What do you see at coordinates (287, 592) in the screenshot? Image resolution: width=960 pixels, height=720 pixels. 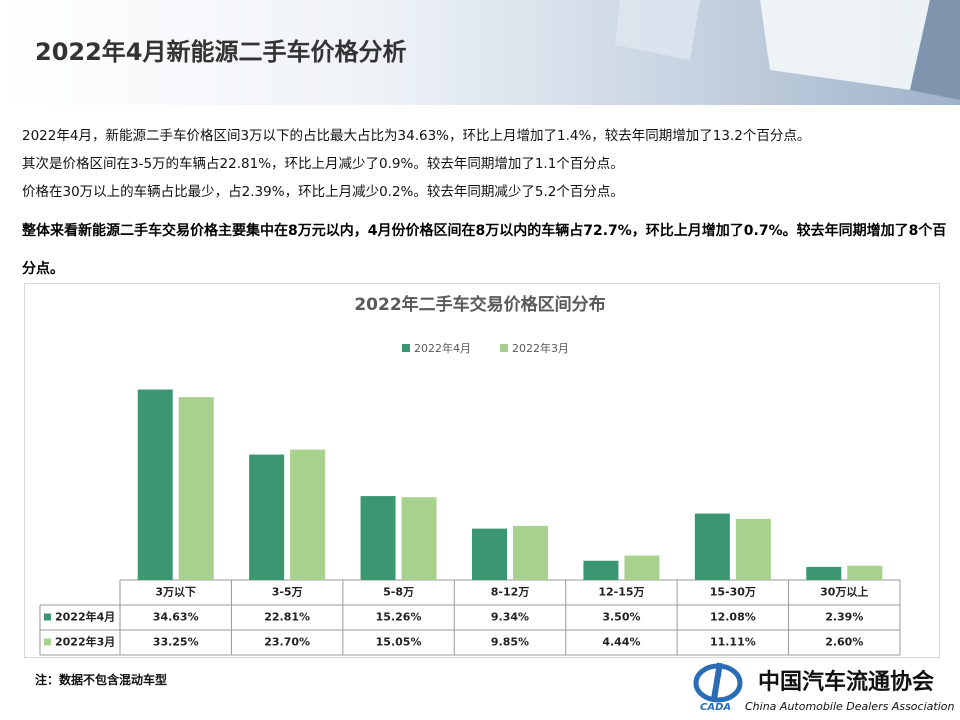 I see `category-label: 3-5万` at bounding box center [287, 592].